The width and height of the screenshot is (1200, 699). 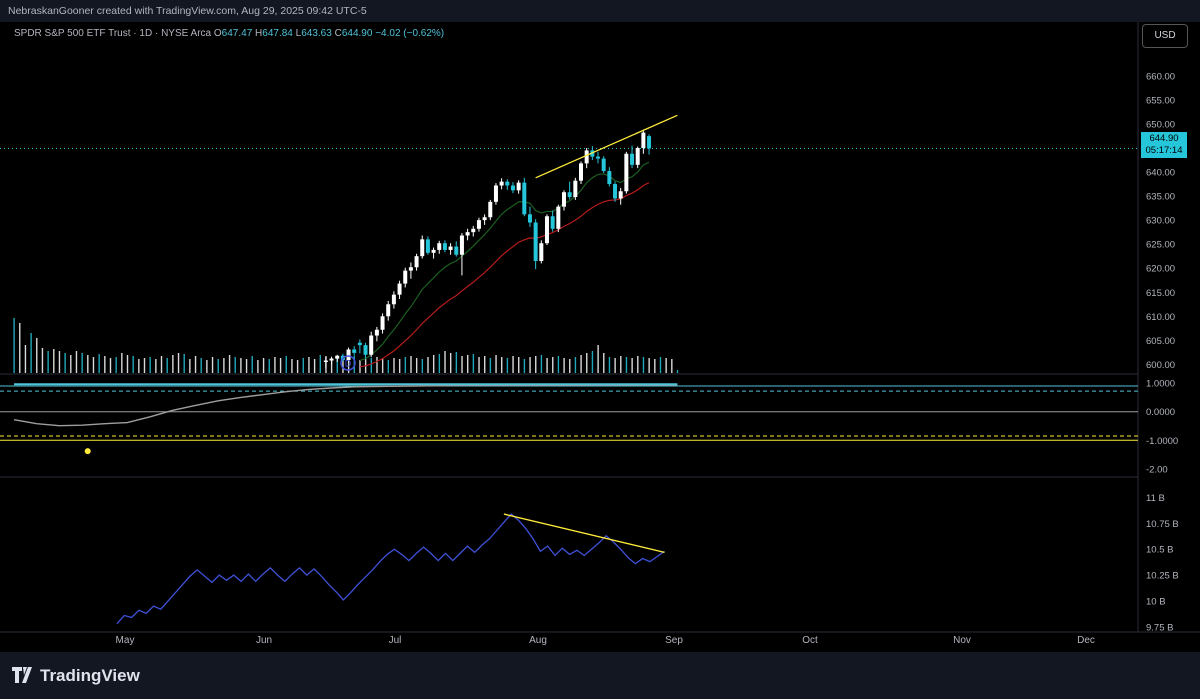 I want to click on bar-countdown: 05:17:14, so click(x=1164, y=150).